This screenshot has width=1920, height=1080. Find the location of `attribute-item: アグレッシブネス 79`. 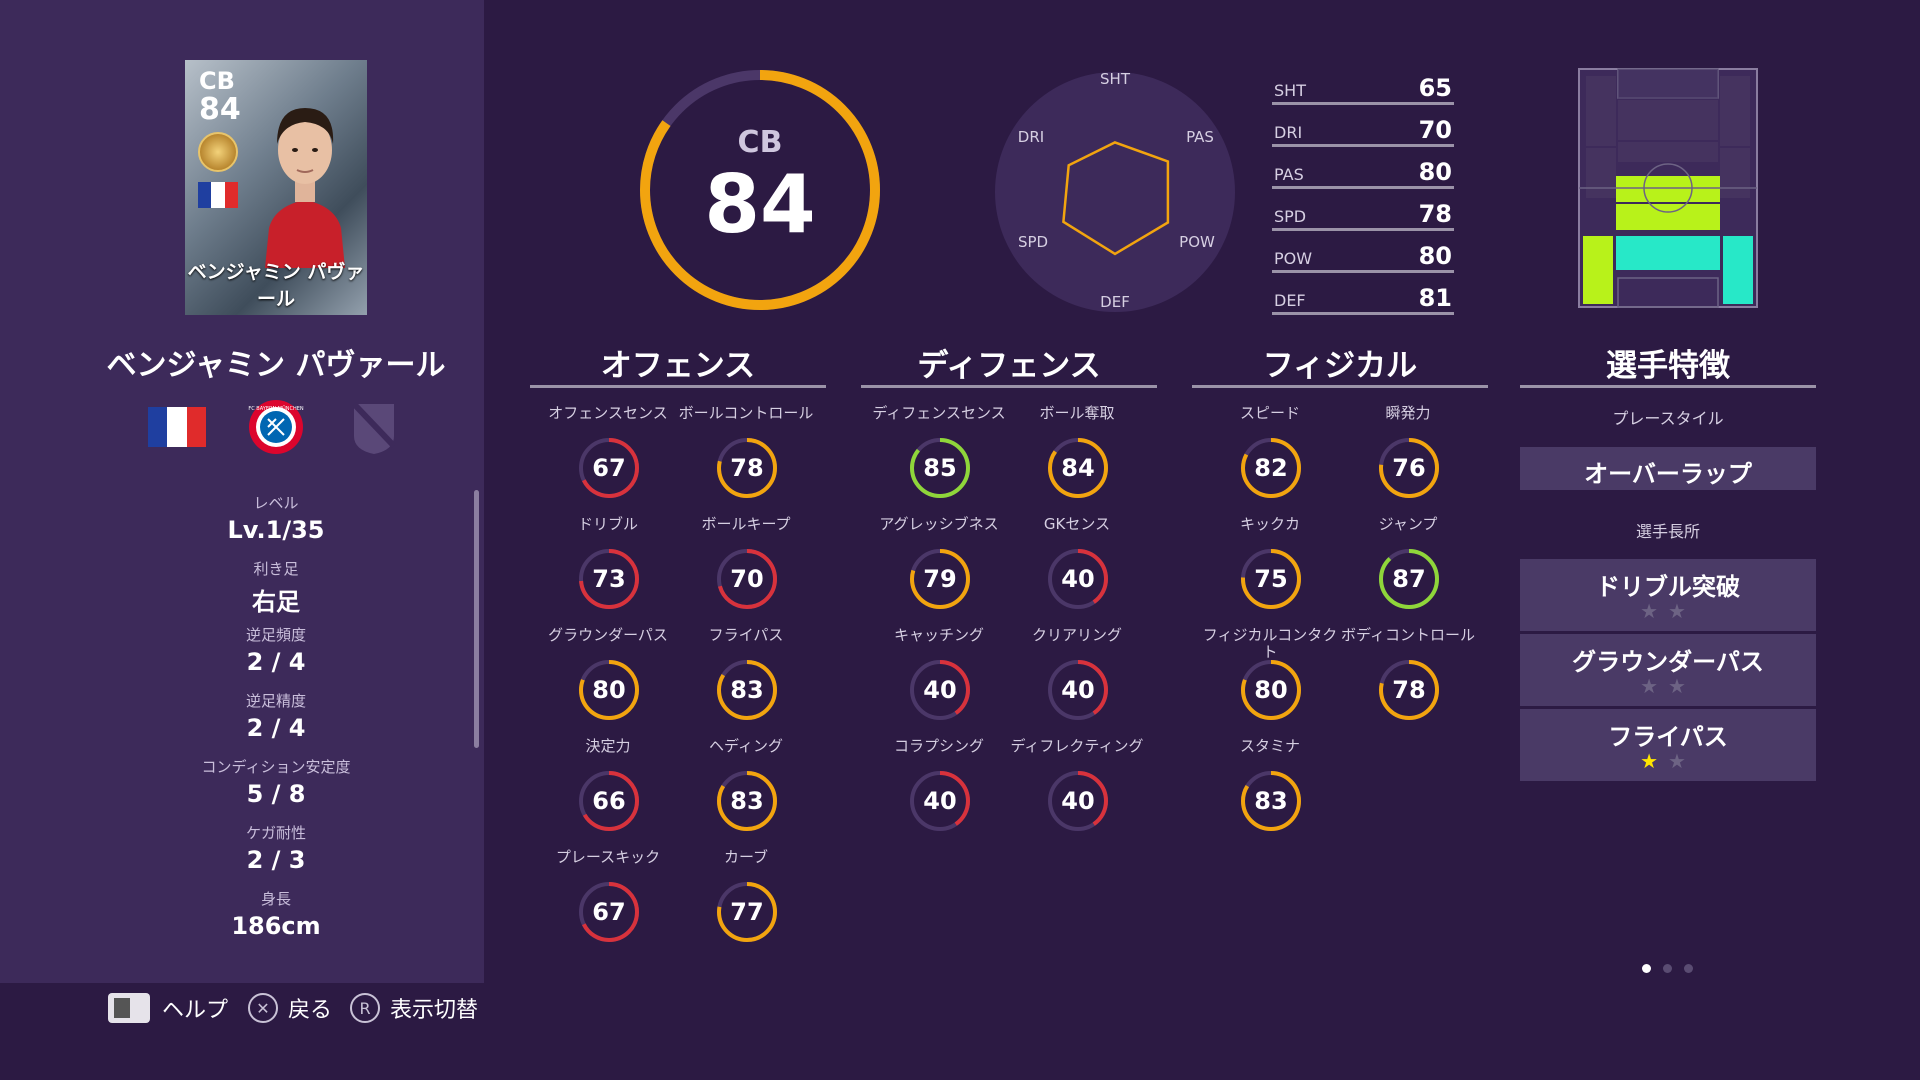

attribute-item: アグレッシブネス 79 is located at coordinates (939, 571).